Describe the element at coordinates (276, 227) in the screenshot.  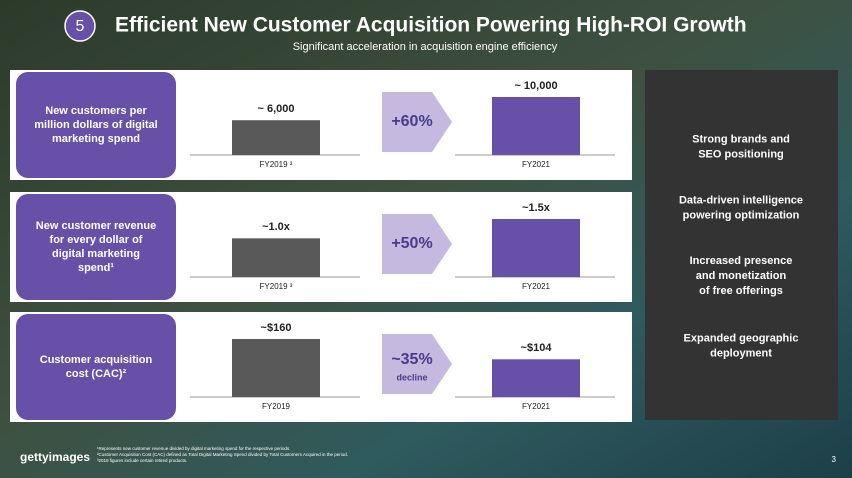
I see `value-label: ~1.0x` at that location.